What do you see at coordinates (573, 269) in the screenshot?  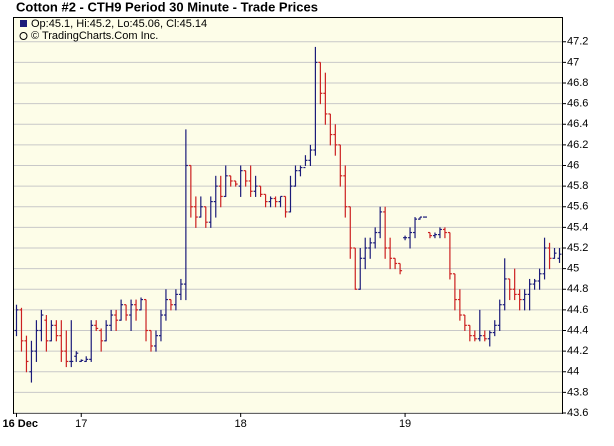 I see `y-tick-label: 45` at bounding box center [573, 269].